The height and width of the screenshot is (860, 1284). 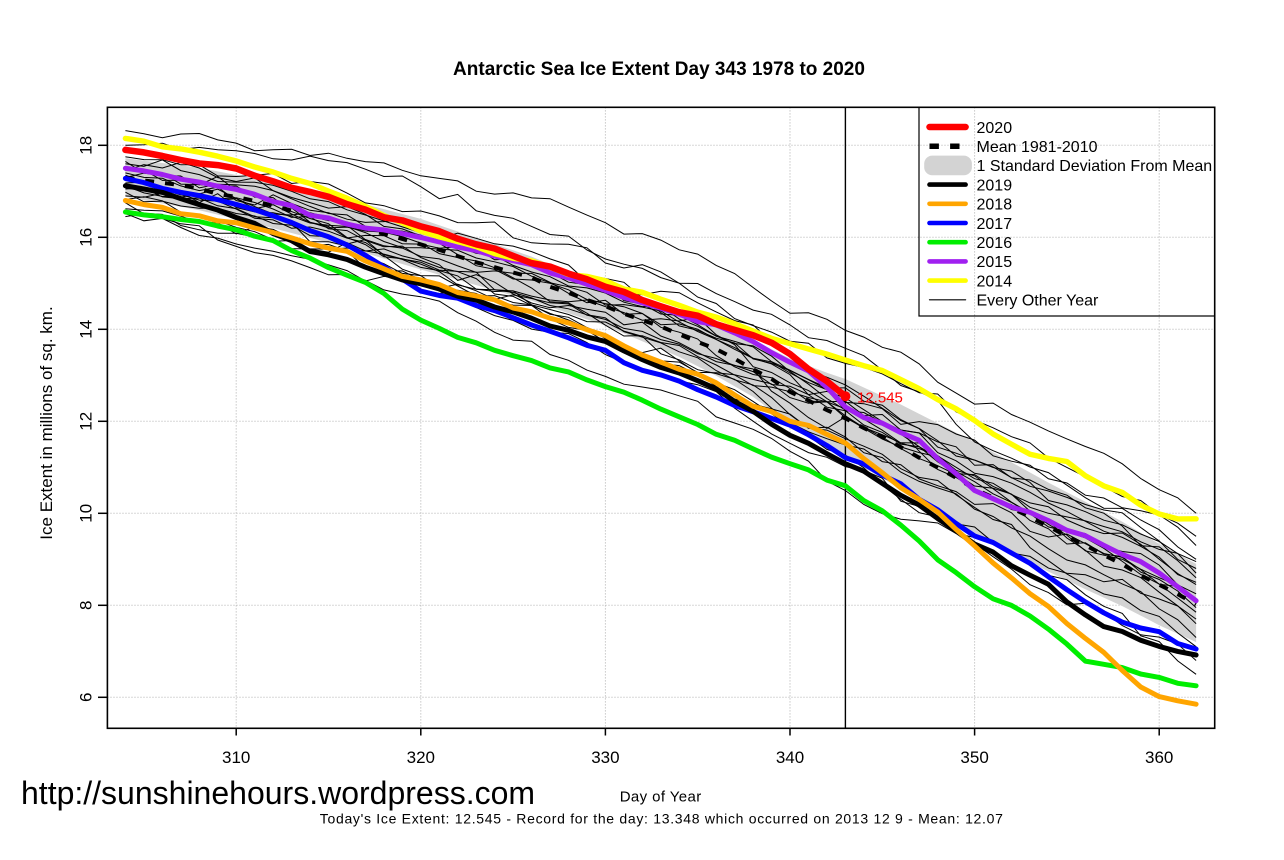 I want to click on svg-text: Day of Year, so click(x=661, y=797).